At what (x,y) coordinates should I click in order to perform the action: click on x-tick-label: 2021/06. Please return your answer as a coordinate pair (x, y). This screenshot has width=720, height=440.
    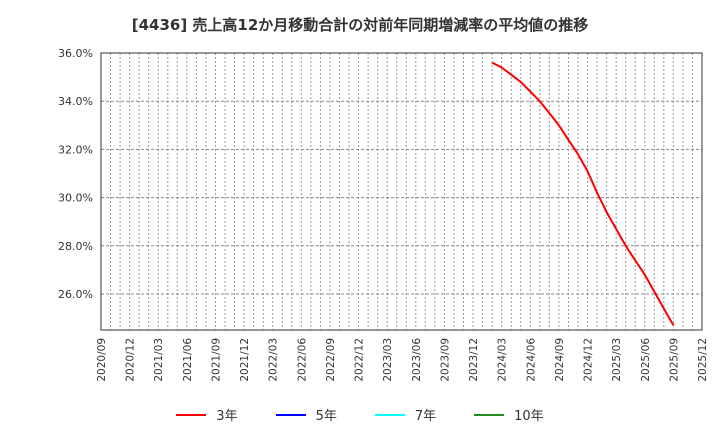
    Looking at the image, I should click on (188, 360).